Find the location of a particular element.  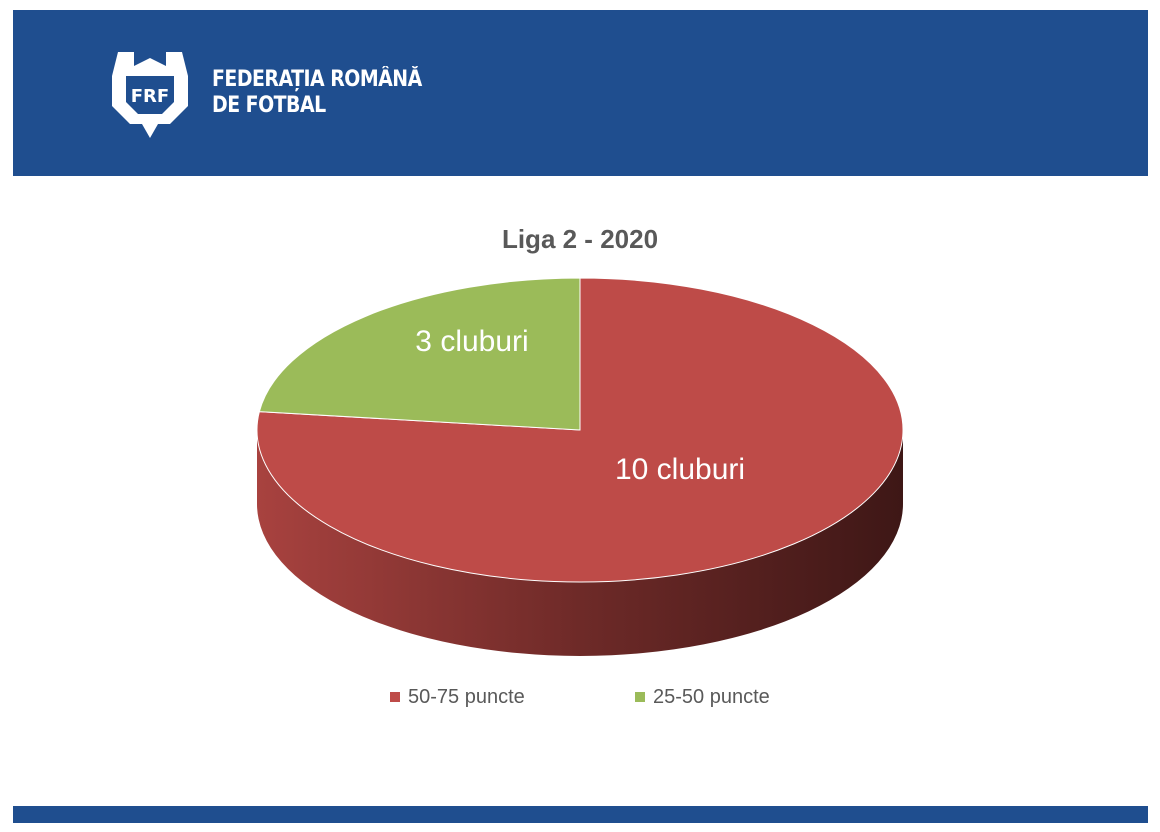

legend-label-25-50-puncte: 25-50 puncte is located at coordinates (711, 697).